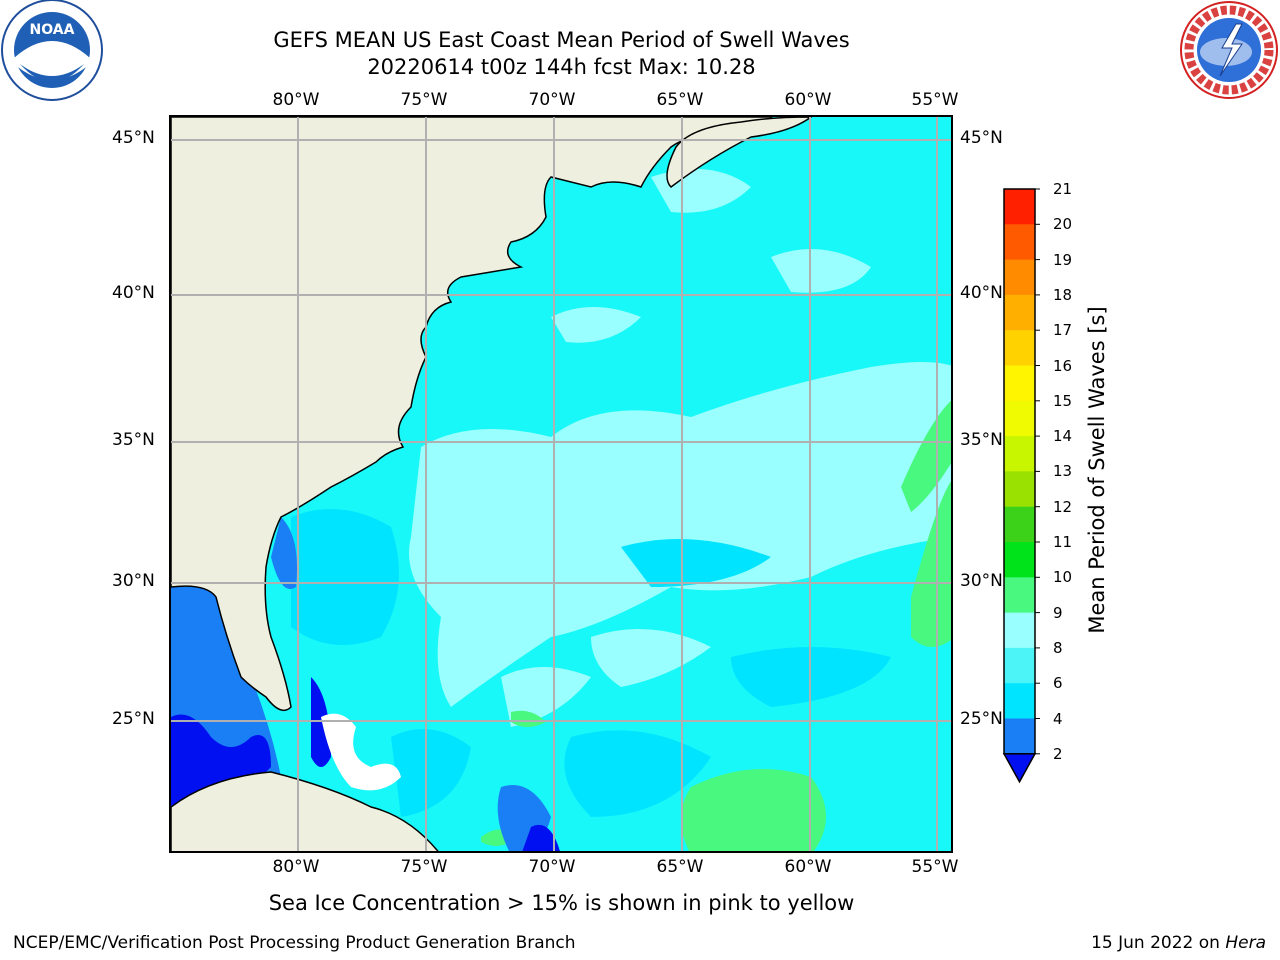 This screenshot has height=960, width=1280. I want to click on lon-label-bottom: 55°W, so click(935, 867).